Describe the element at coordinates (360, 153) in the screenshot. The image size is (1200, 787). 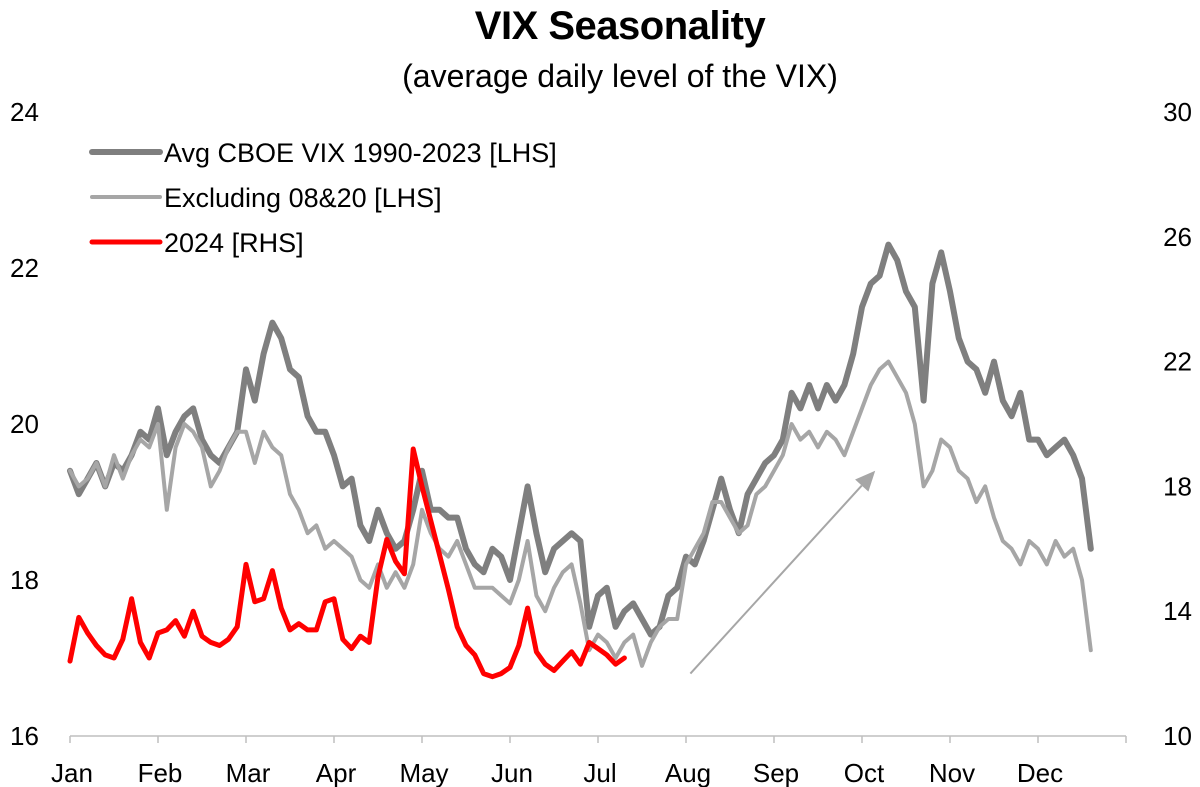
I see `legend-label: Avg CBOE VIX 1990-2023 [LHS]` at that location.